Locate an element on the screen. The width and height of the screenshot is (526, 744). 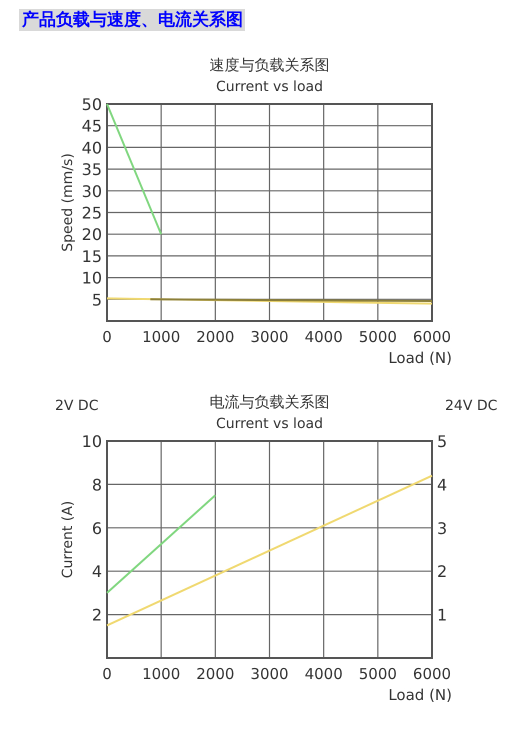
chart-title: 速度与负载关系图 is located at coordinates (270, 65).